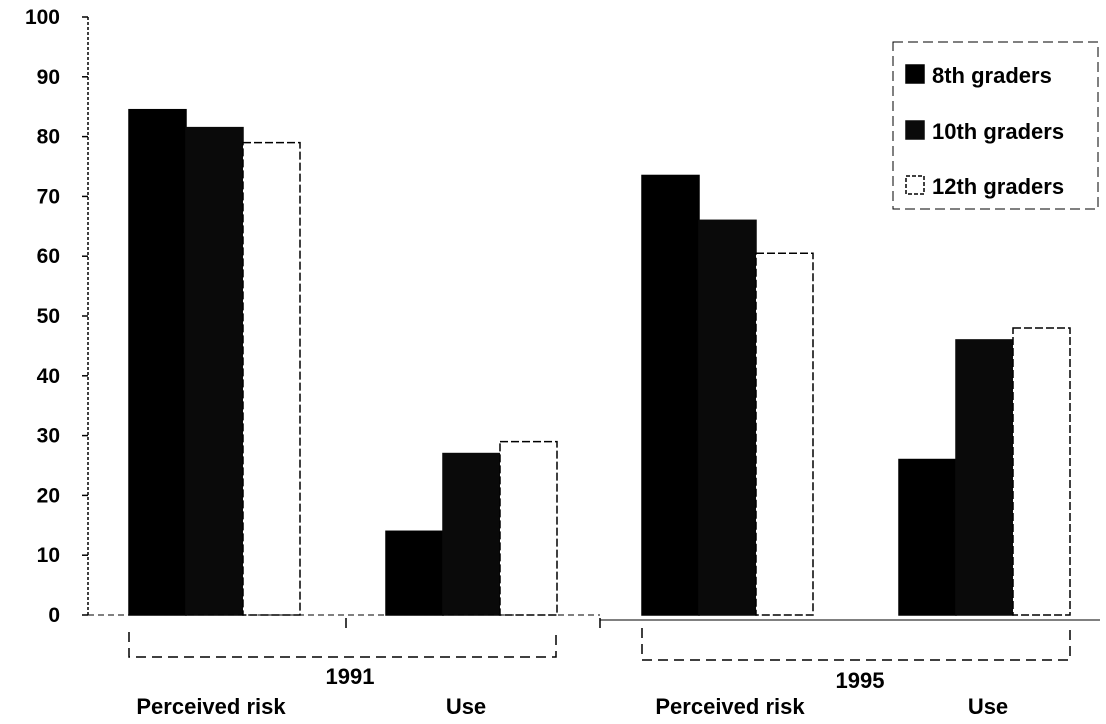 This screenshot has width=1106, height=724. What do you see at coordinates (54, 615) in the screenshot?
I see `y-tick-label: 0` at bounding box center [54, 615].